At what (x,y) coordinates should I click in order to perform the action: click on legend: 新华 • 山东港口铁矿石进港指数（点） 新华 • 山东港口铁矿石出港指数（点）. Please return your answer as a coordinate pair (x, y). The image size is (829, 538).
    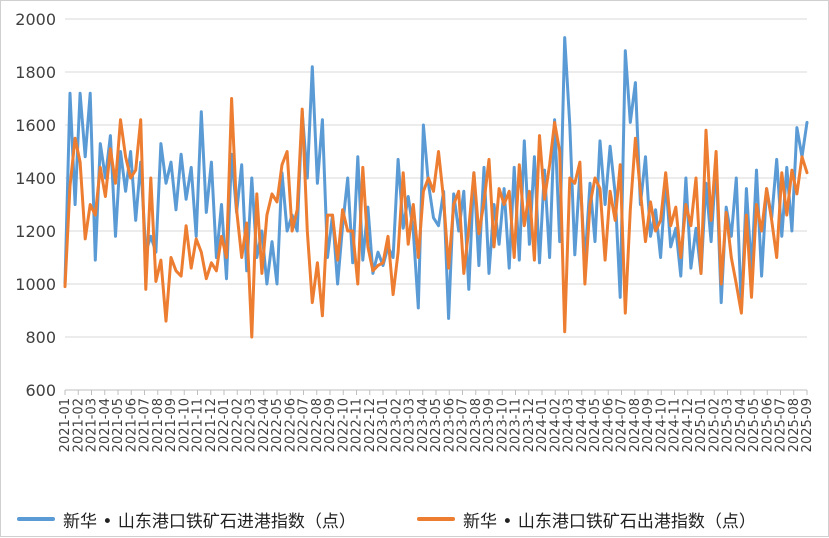
    Looking at the image, I should click on (415, 519).